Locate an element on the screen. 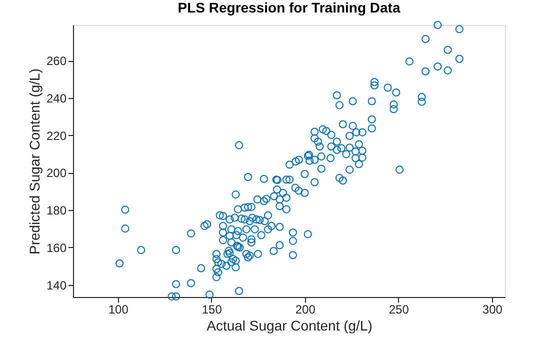  x-tick-label: 300 is located at coordinates (492, 309).